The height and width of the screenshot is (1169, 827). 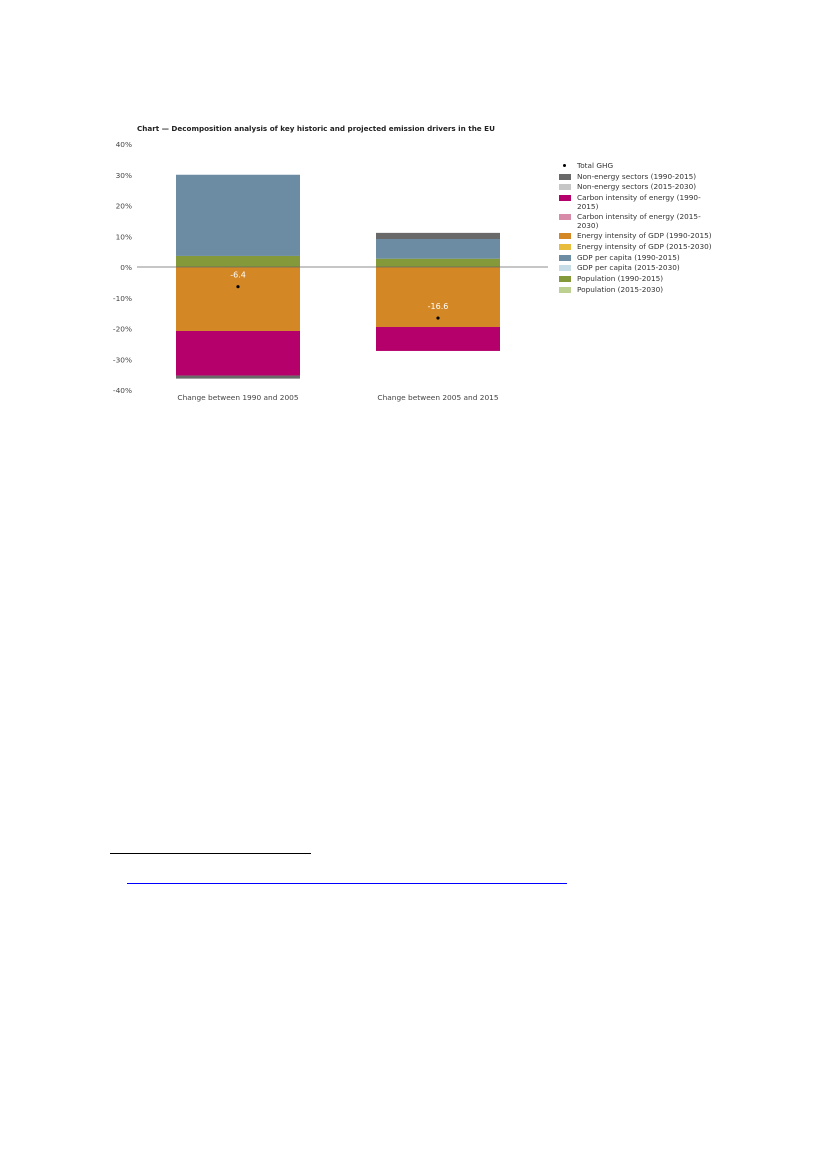 I want to click on y-tick-label: 20%, so click(x=124, y=206).